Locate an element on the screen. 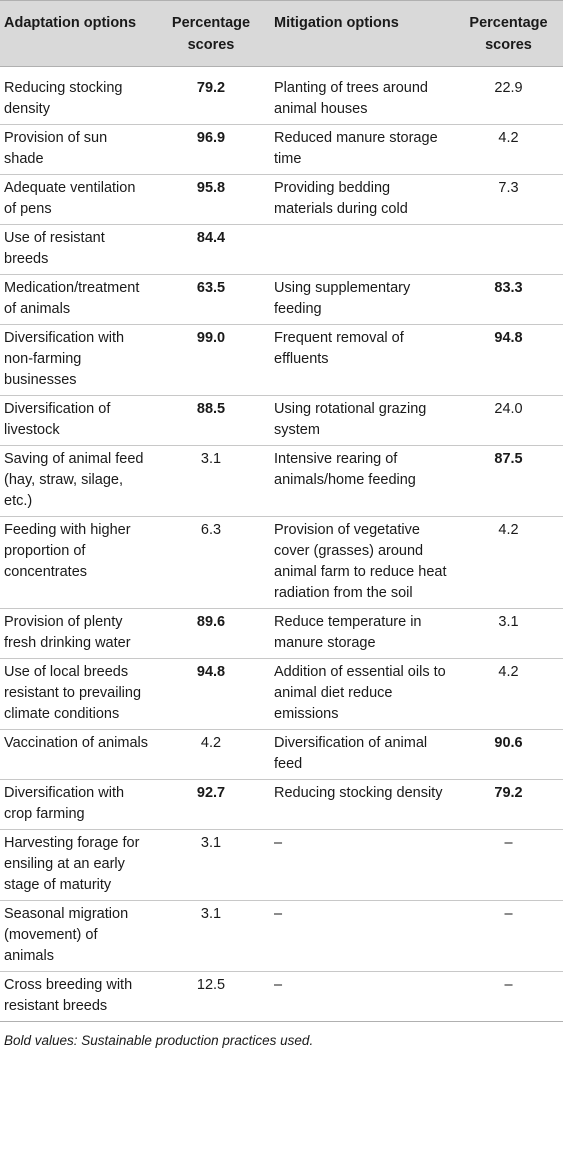 This screenshot has height=1152, width=563. adaptation-score-cell: 6.3 is located at coordinates (211, 562).